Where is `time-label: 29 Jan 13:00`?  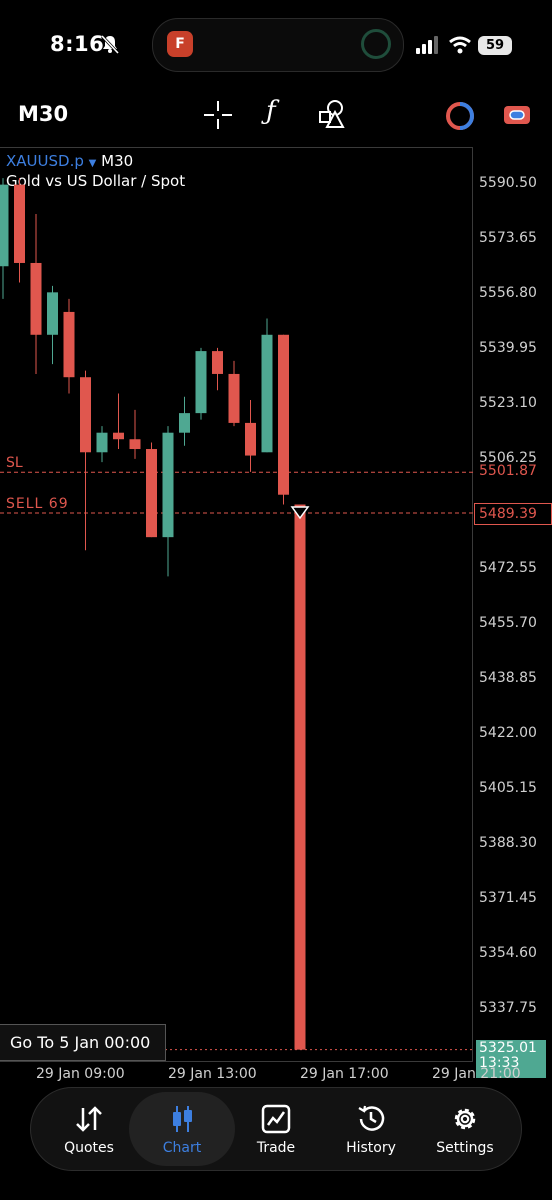
time-label: 29 Jan 13:00 is located at coordinates (212, 1074).